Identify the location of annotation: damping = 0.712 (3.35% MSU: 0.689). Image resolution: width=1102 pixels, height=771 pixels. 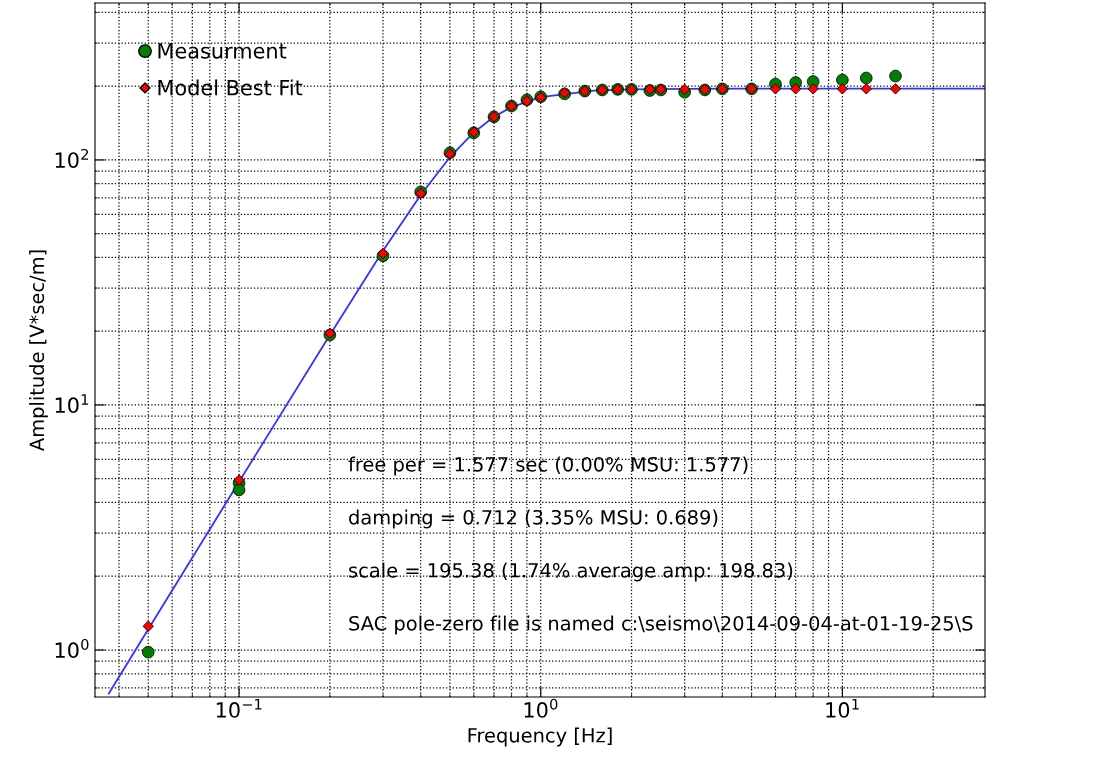
(533, 519).